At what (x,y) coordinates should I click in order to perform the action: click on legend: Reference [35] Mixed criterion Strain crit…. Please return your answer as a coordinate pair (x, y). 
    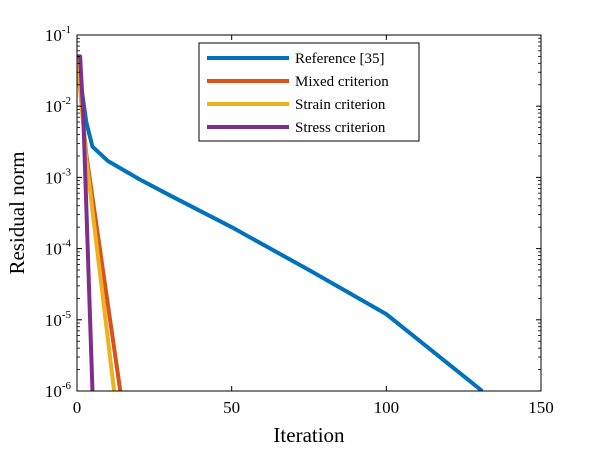
    Looking at the image, I should click on (309, 92).